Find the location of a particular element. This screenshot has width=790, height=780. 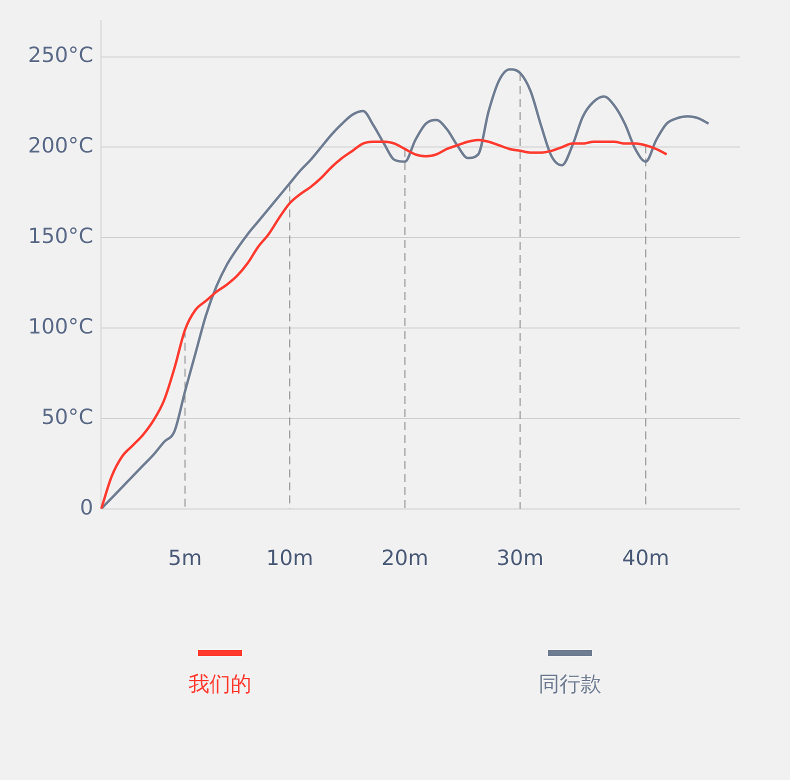

legend-label: 我们的 is located at coordinates (220, 684).